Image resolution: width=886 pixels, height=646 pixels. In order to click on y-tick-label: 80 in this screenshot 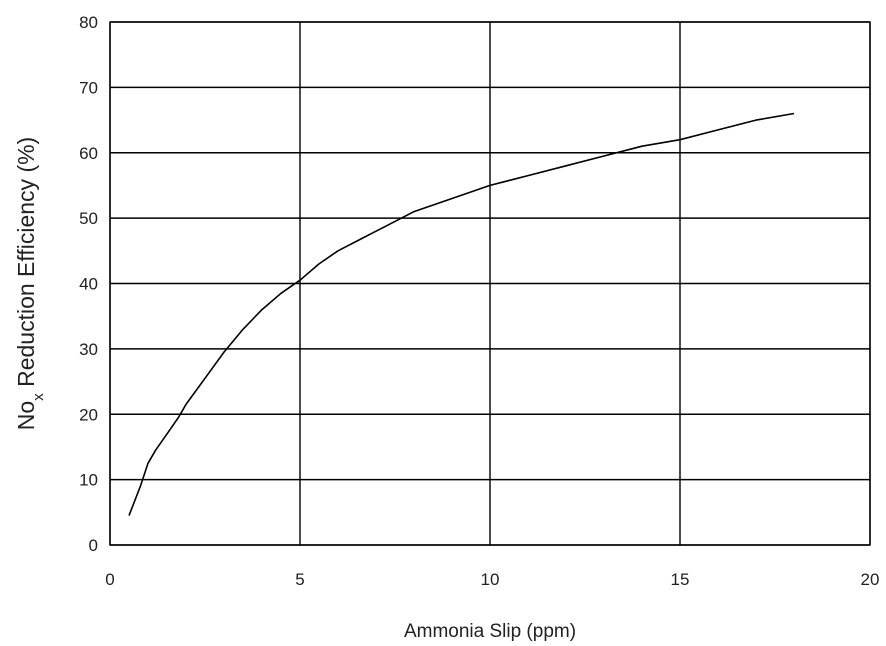, I will do `click(88, 22)`.